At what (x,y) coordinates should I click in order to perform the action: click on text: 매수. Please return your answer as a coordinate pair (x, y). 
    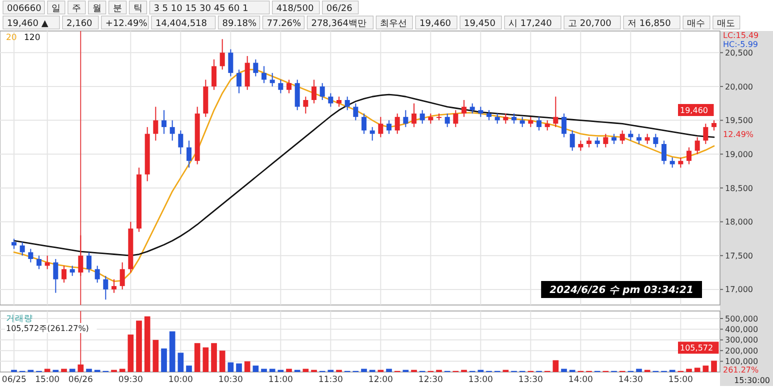
    Looking at the image, I should click on (696, 24).